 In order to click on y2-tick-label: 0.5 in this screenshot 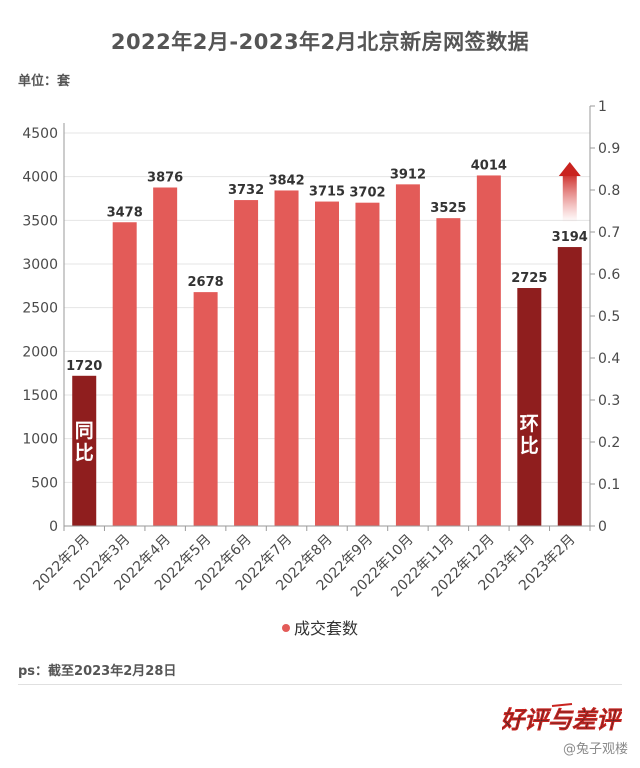, I will do `click(609, 317)`.